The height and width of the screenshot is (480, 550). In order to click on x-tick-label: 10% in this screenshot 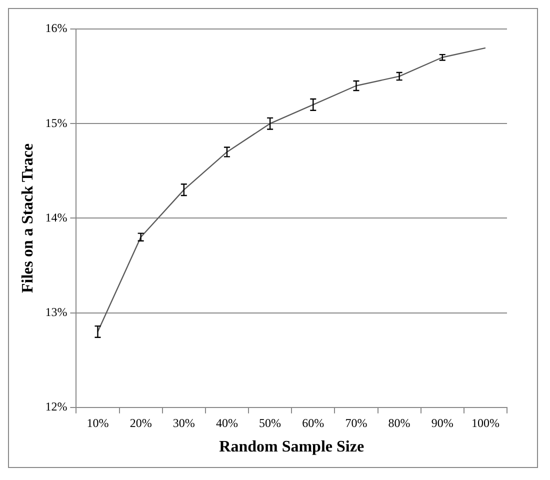, I will do `click(97, 423)`.